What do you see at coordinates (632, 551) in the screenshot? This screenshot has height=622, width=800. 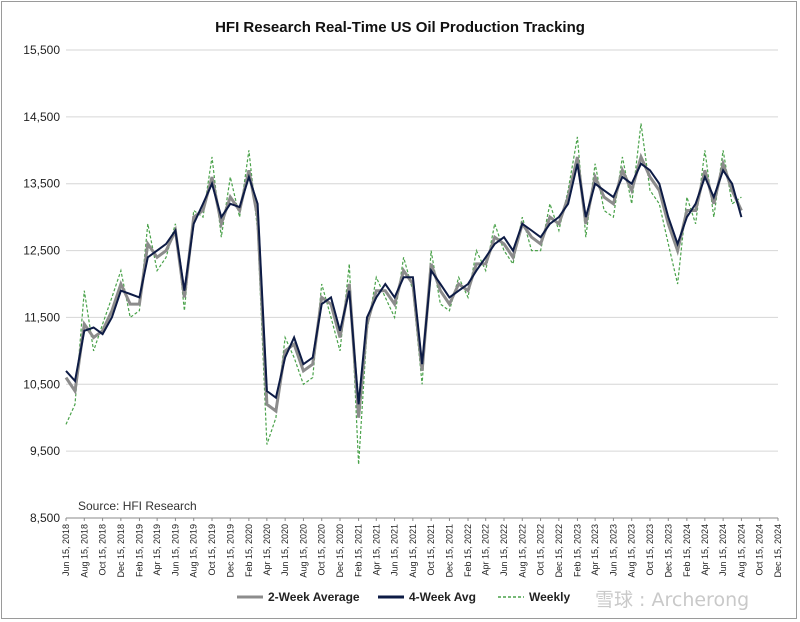 I see `x-tick-label: Aug 15, 2023` at bounding box center [632, 551].